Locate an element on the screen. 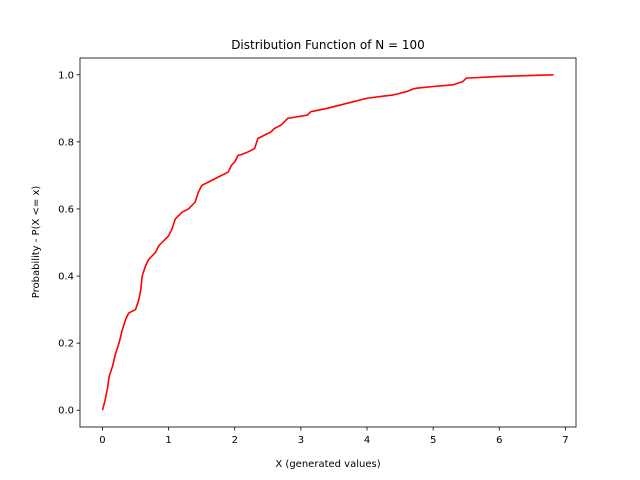 Image resolution: width=640 pixels, height=480 pixels. x-tick-label: 2 is located at coordinates (235, 440).